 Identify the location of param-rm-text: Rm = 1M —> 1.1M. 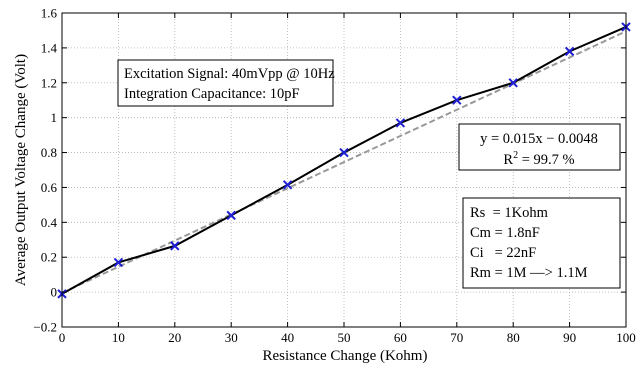
(529, 273).